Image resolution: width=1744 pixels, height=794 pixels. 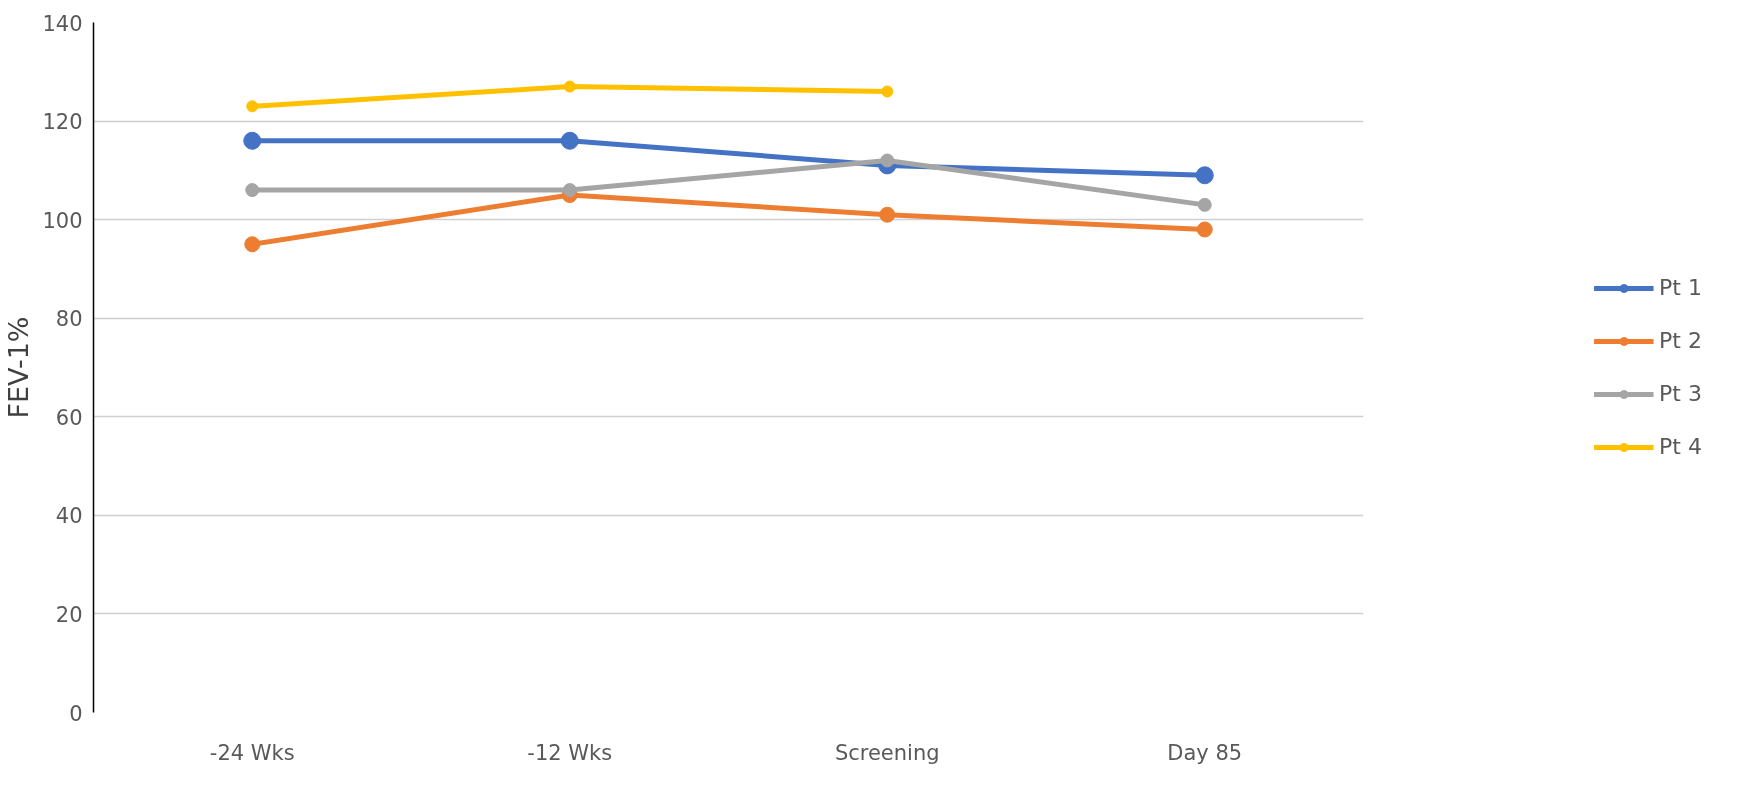 What do you see at coordinates (1680, 287) in the screenshot?
I see `legend-label: Pt 1` at bounding box center [1680, 287].